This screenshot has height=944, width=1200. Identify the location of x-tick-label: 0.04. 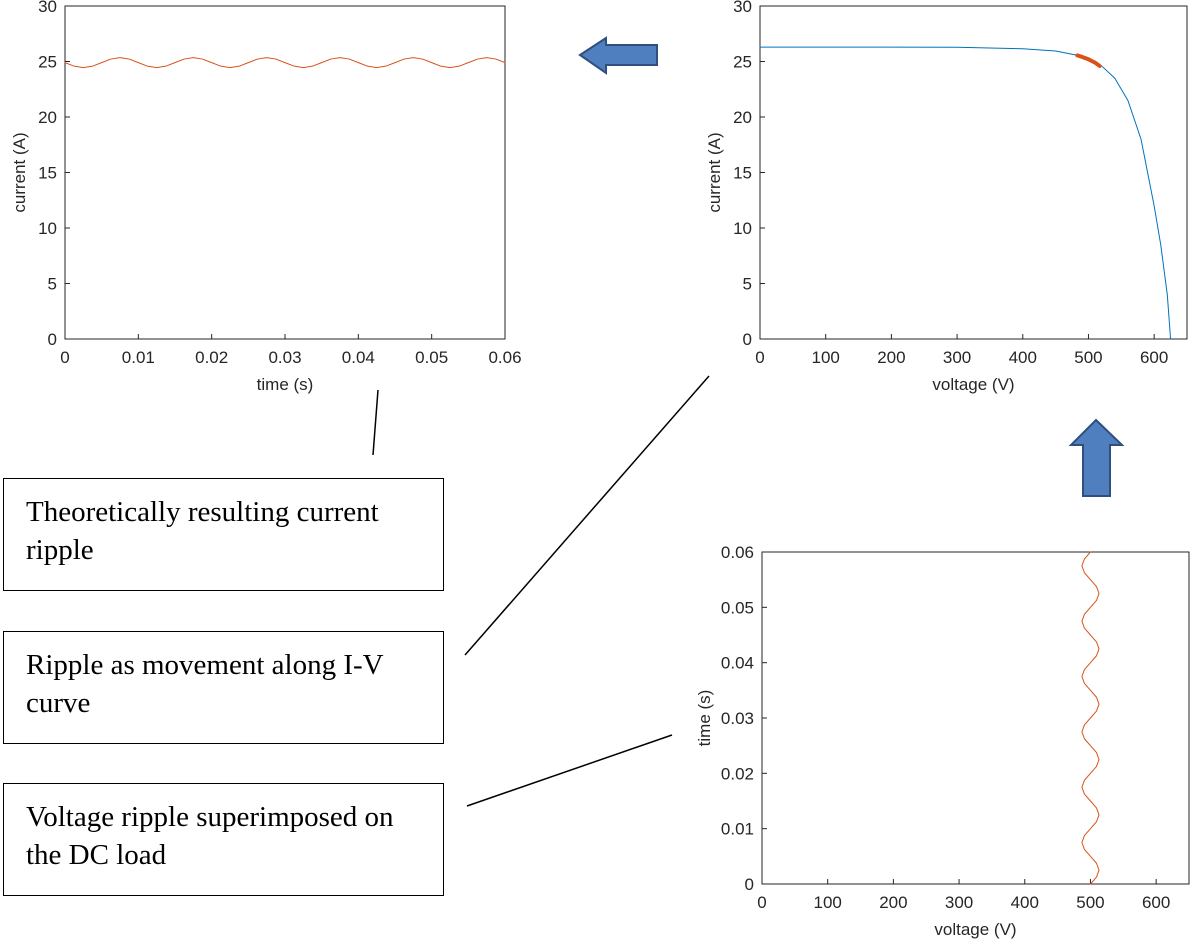
(358, 357).